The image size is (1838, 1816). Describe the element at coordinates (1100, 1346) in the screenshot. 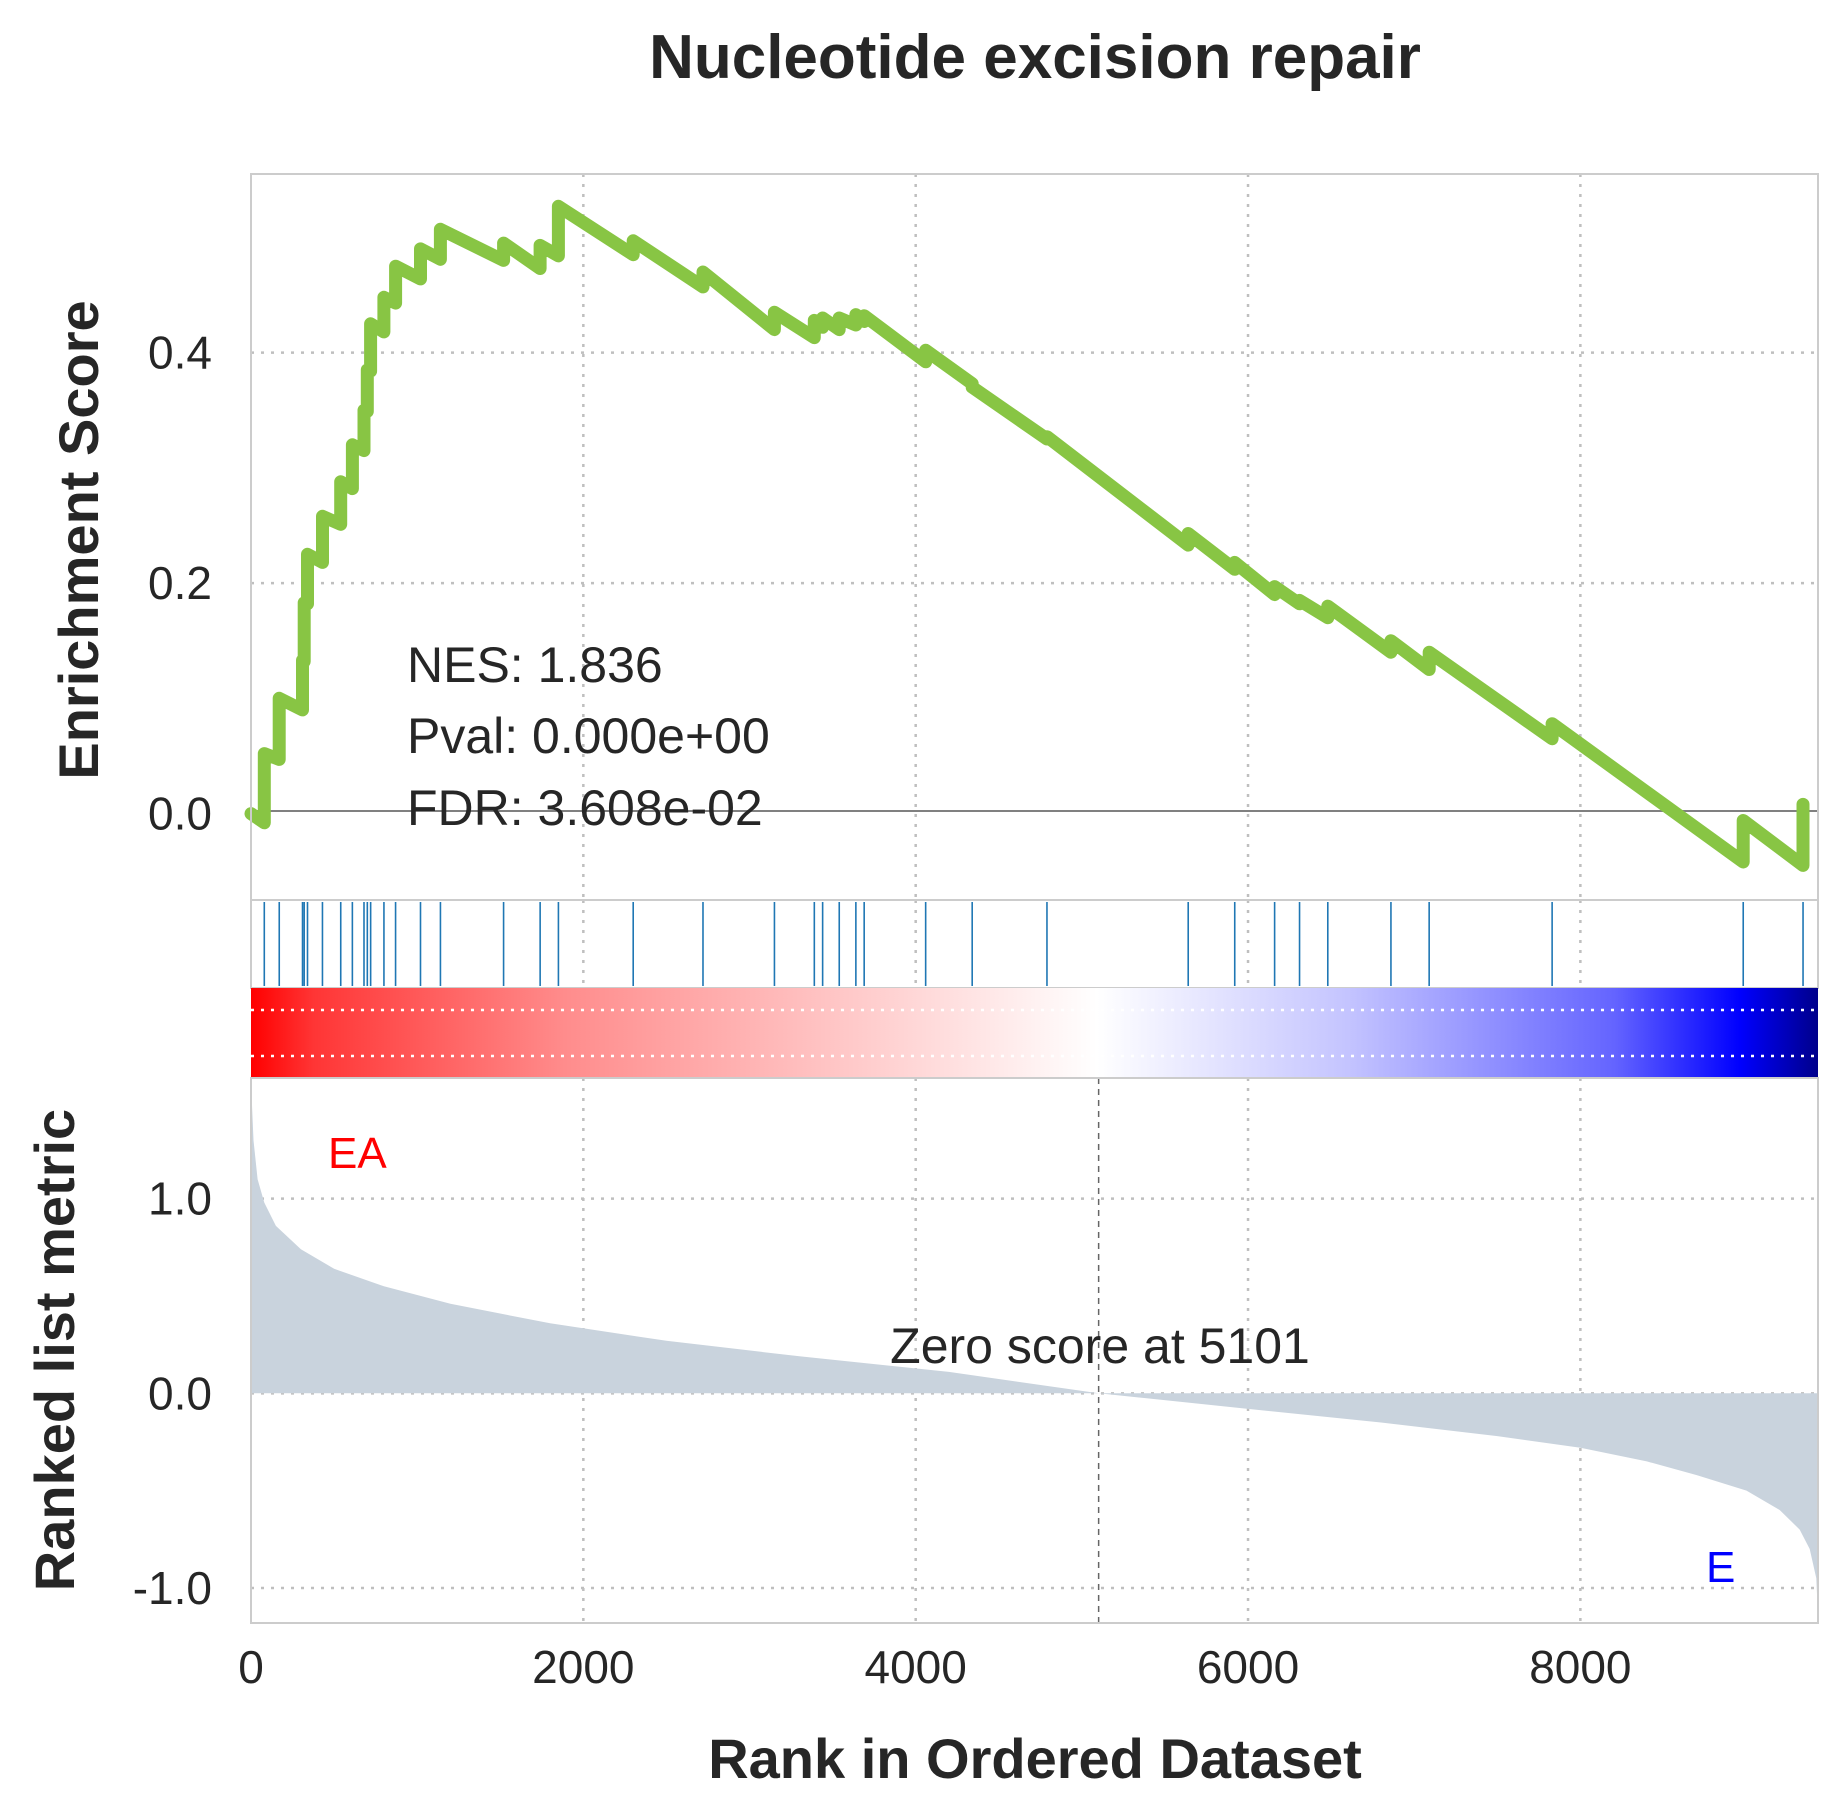

I see `zero-score-label: Zero score at 5101` at that location.